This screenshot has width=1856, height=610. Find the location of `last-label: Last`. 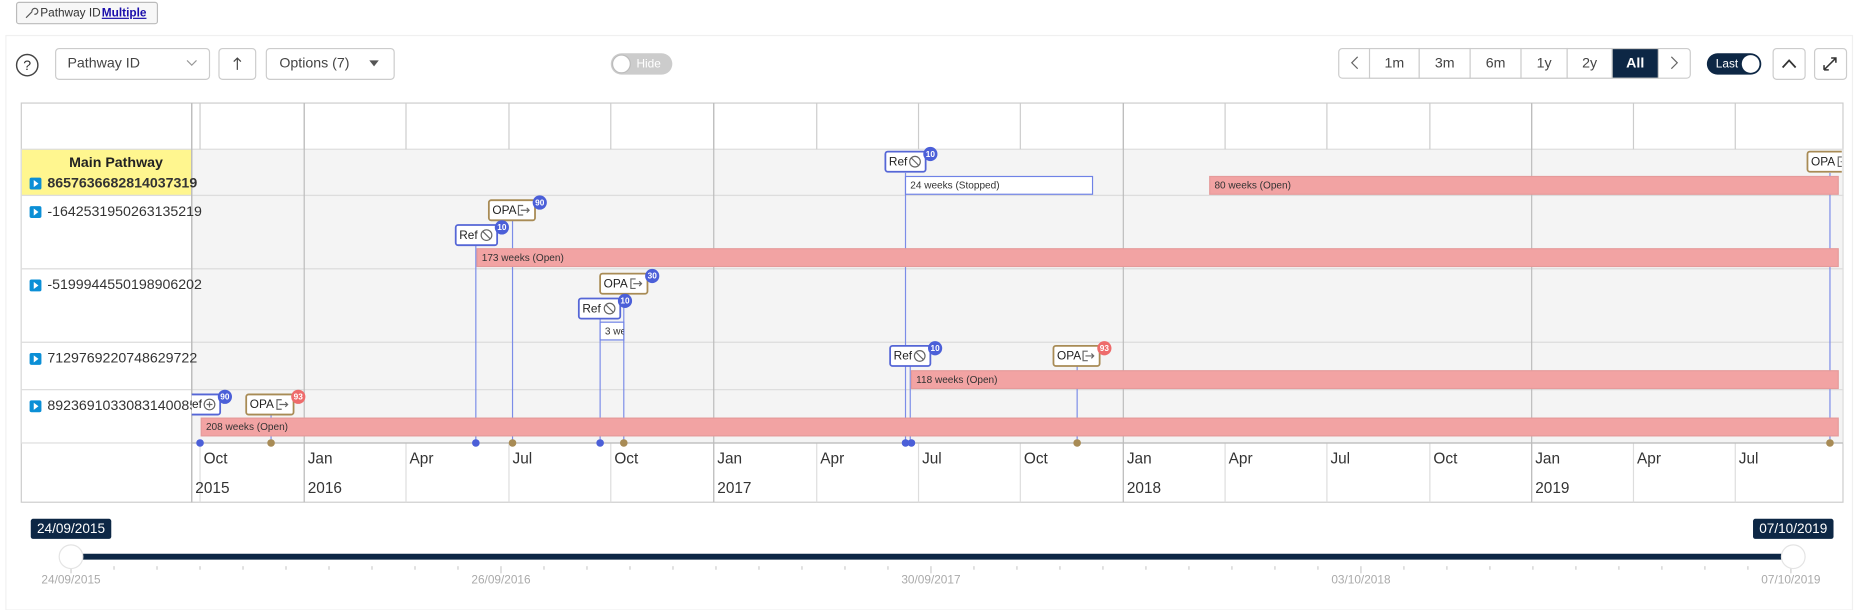

last-label: Last is located at coordinates (1727, 64).